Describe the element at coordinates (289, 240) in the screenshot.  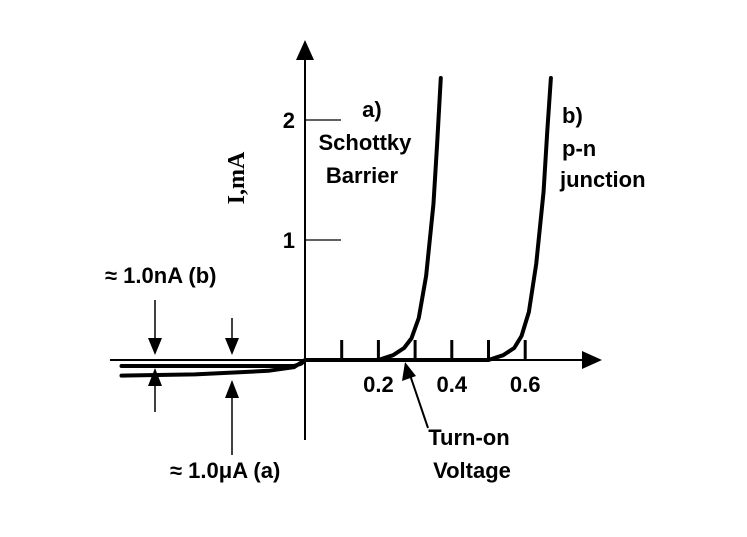
I see `y-tick-label-0: 1` at that location.